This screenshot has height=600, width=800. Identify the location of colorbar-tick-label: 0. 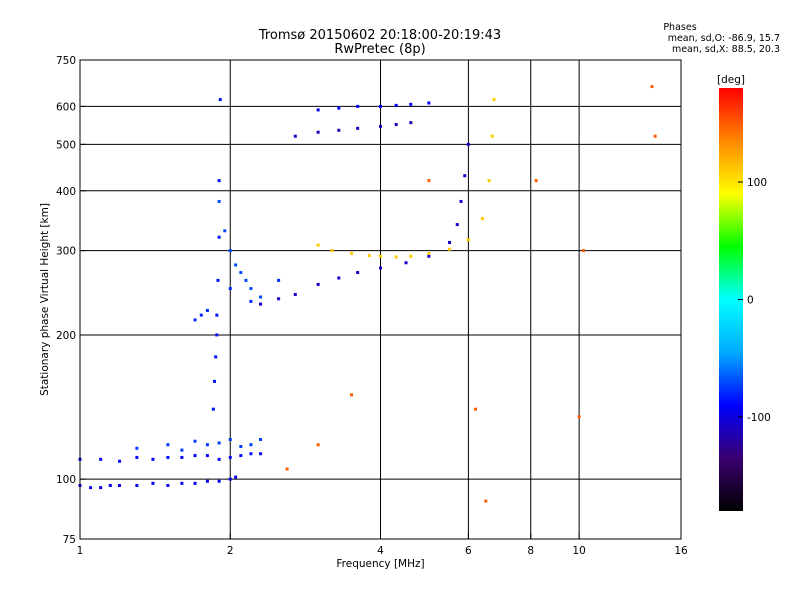
(750, 301).